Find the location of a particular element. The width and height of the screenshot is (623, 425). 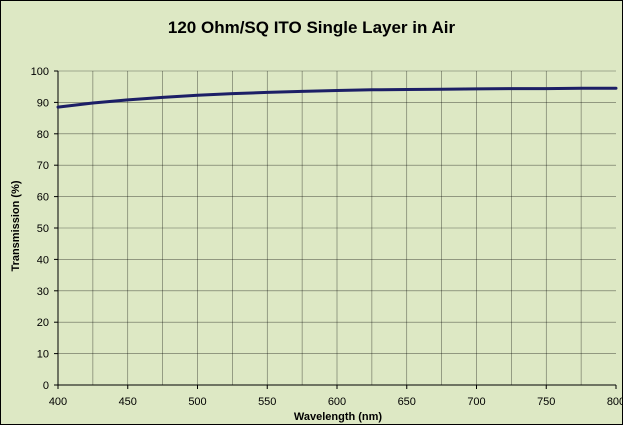

y-tick-label: 10 is located at coordinates (43, 355).